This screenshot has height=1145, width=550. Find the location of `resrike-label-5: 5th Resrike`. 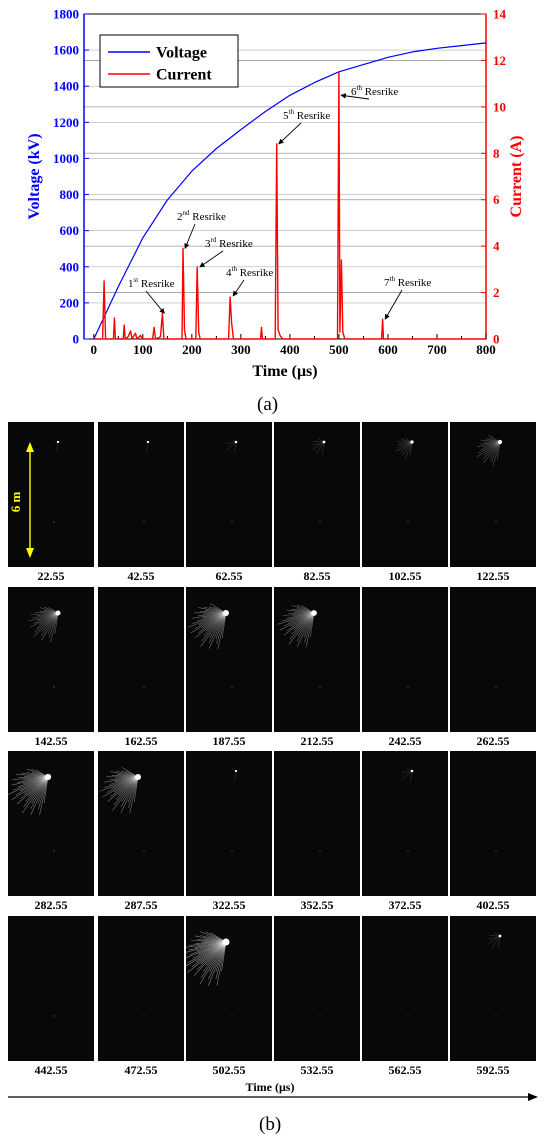

resrike-label-5: 5th Resrike is located at coordinates (306, 115).